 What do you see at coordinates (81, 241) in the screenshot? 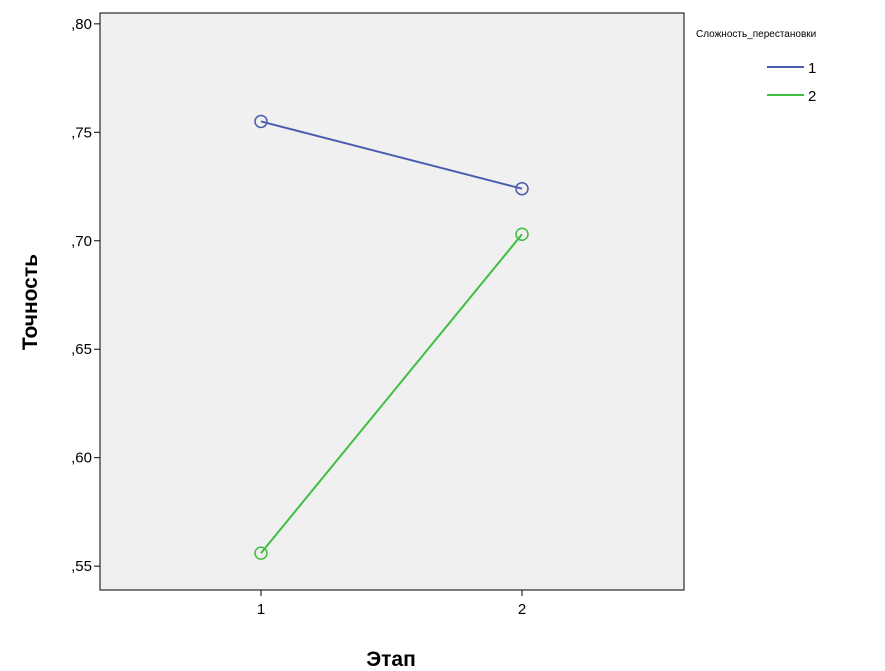
I see `y-tick-label: ,70` at bounding box center [81, 241].